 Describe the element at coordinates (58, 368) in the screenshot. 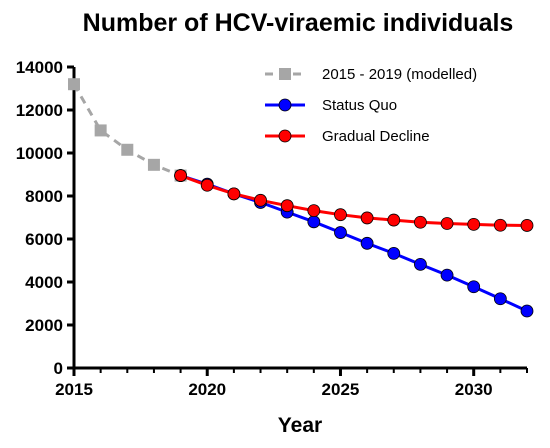

I see `y-tick-label: 0` at that location.